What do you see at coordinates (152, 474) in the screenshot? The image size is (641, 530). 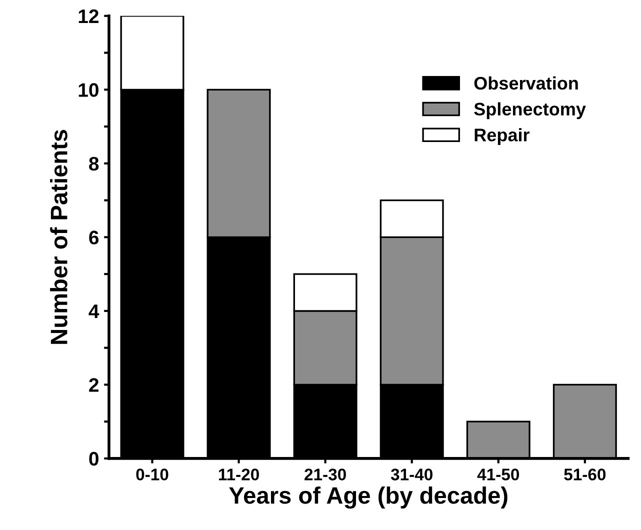 I see `x-tick-label: 0-10` at bounding box center [152, 474].